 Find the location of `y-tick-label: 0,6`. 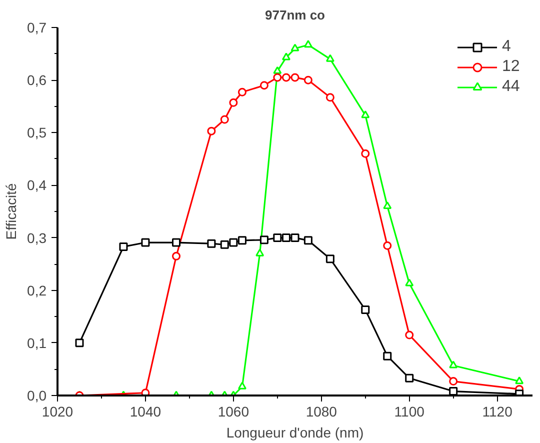

y-tick-label: 0,6 is located at coordinates (37, 80).